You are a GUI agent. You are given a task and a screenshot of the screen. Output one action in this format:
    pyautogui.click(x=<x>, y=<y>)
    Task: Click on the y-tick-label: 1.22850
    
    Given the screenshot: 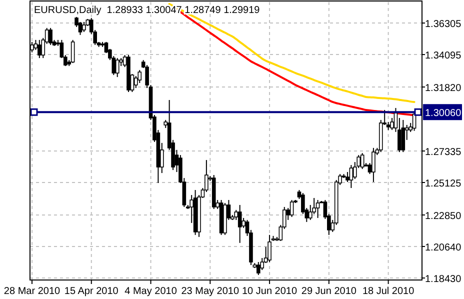 What is the action you would take?
    pyautogui.click(x=443, y=216)
    